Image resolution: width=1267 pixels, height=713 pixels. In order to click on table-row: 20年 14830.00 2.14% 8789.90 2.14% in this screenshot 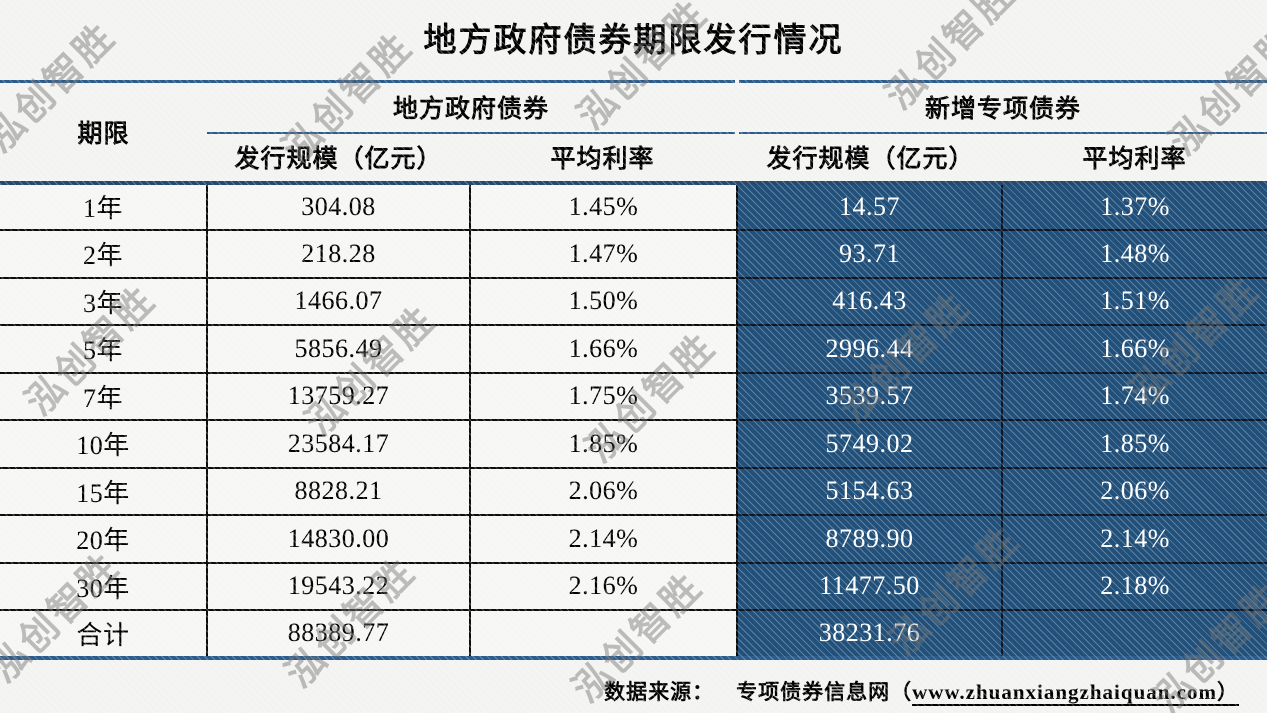, I will do `click(633, 539)`.